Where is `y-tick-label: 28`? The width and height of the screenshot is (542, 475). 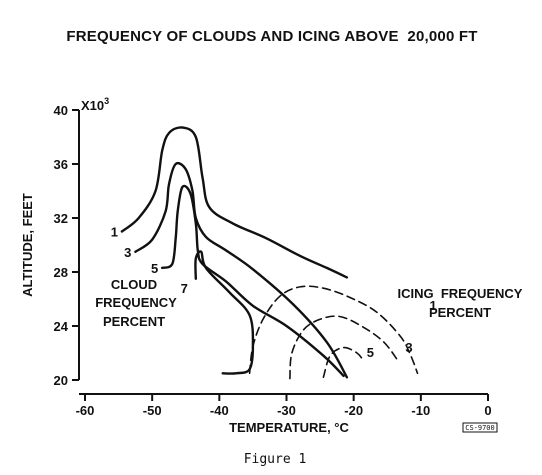 y-tick-label: 28 is located at coordinates (61, 272).